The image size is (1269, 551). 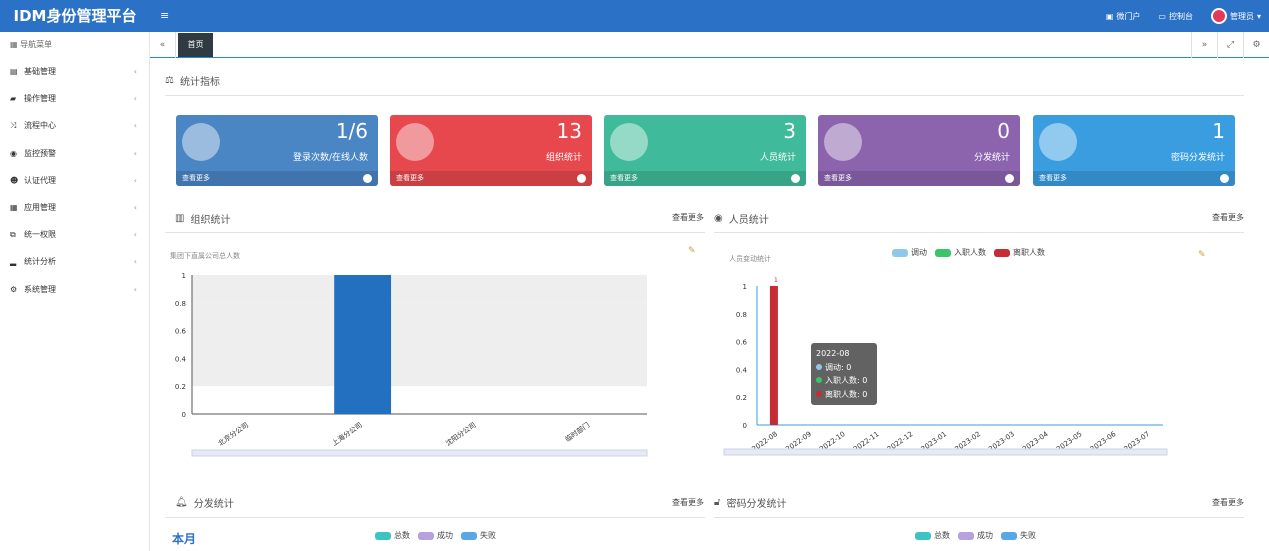 I want to click on legend-dot, so click(x=819, y=366).